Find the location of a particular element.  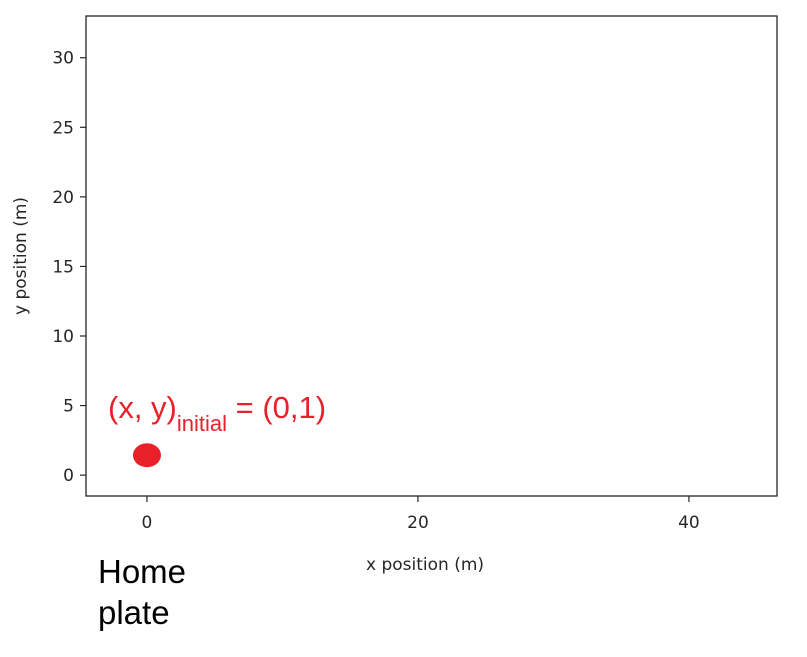

initial-position-annotation: (x, y)initial = (0,1) is located at coordinates (217, 413).